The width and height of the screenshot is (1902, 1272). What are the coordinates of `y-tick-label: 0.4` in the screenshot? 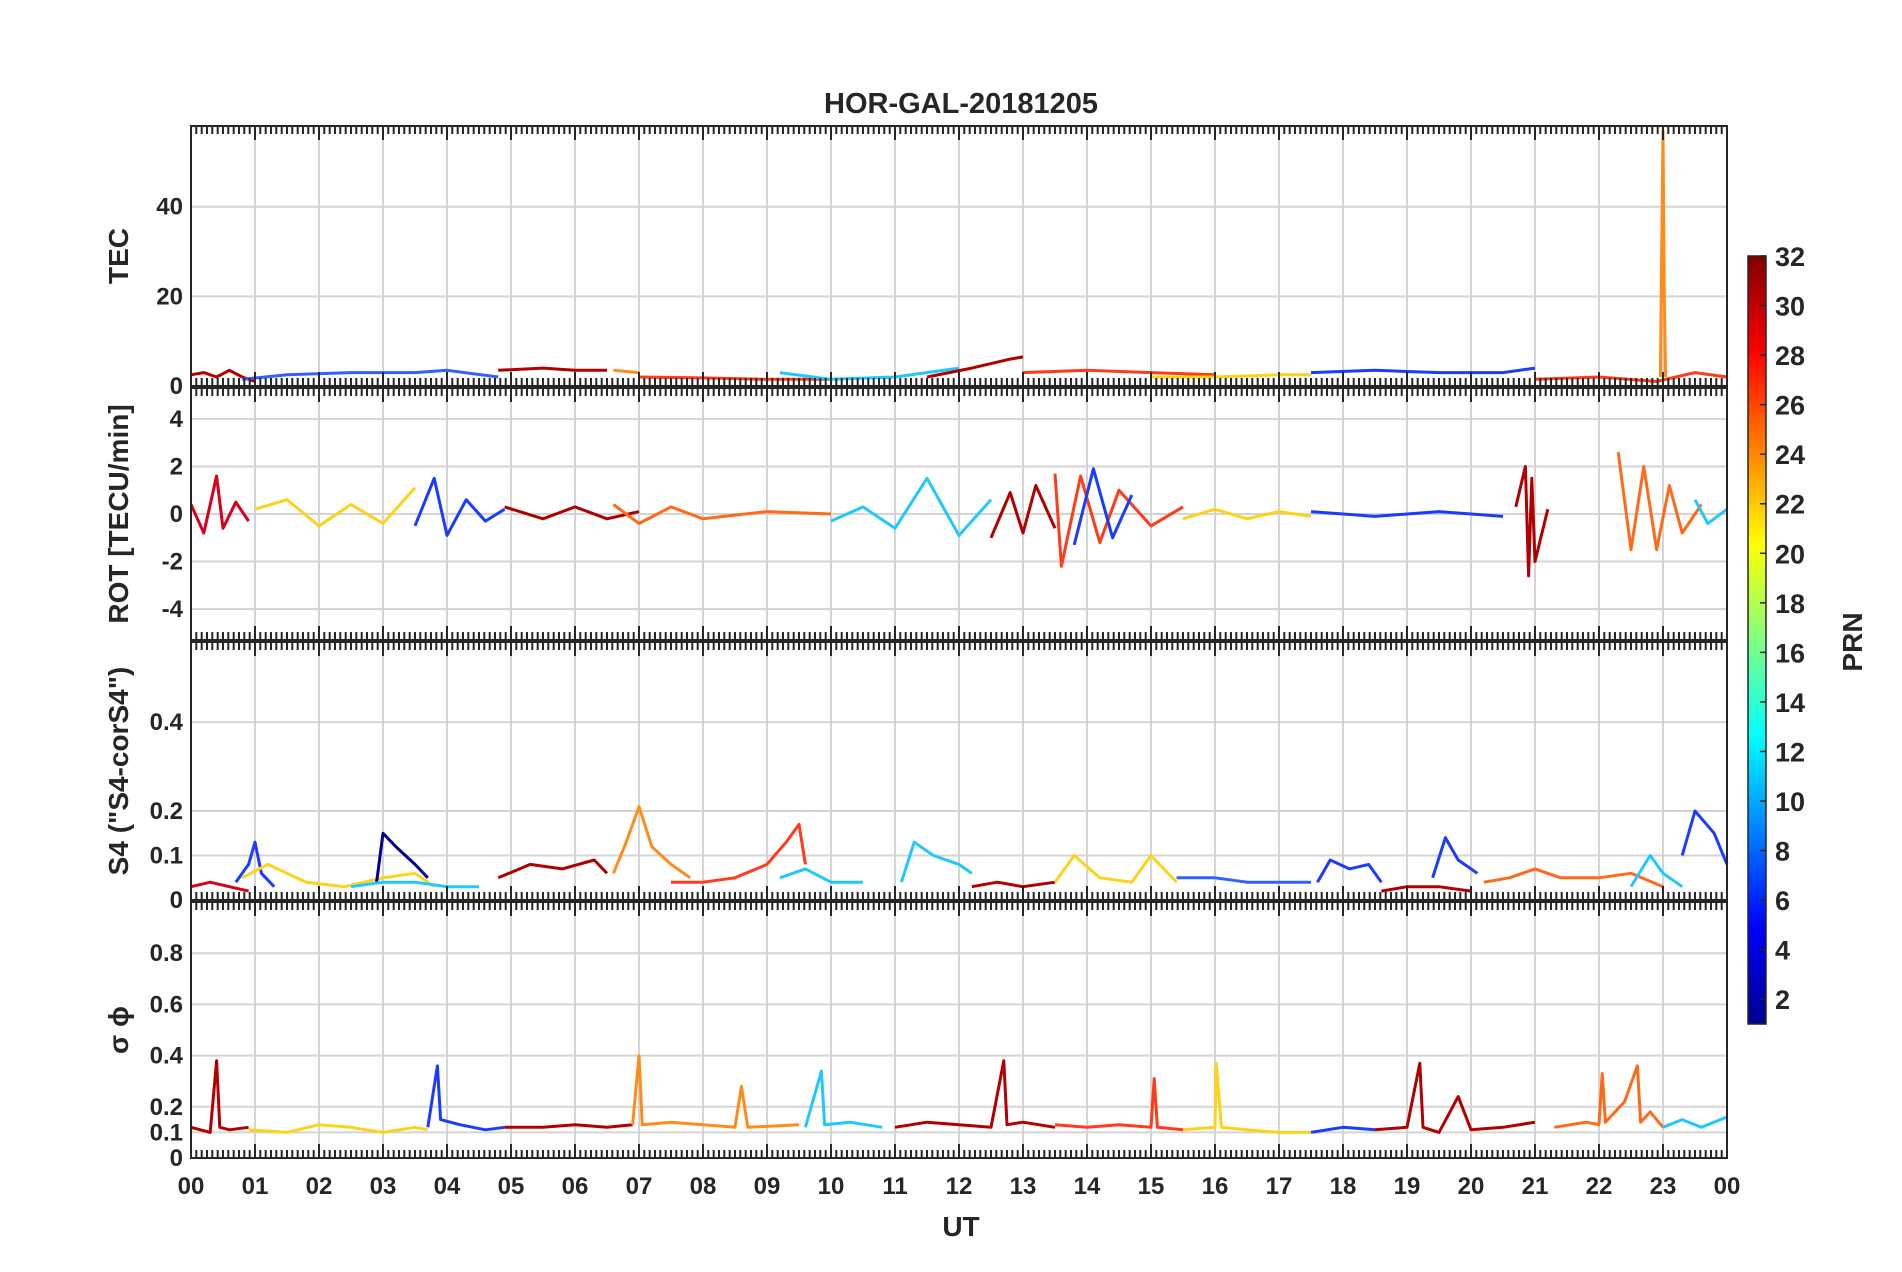 It's located at (167, 722).